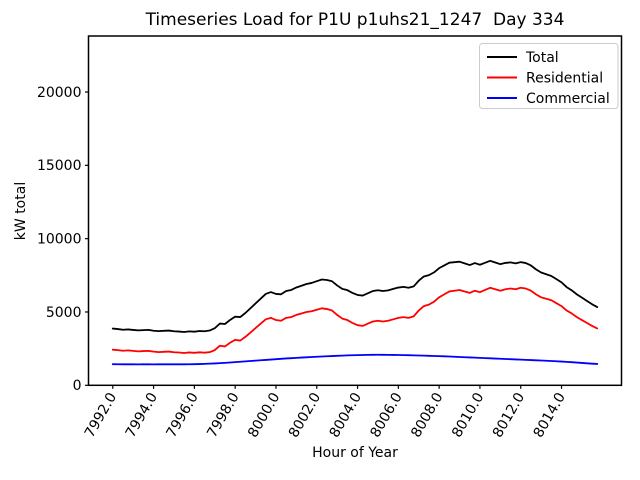 The width and height of the screenshot is (640, 480). I want to click on legend: Total Residential Commercial, so click(549, 76).